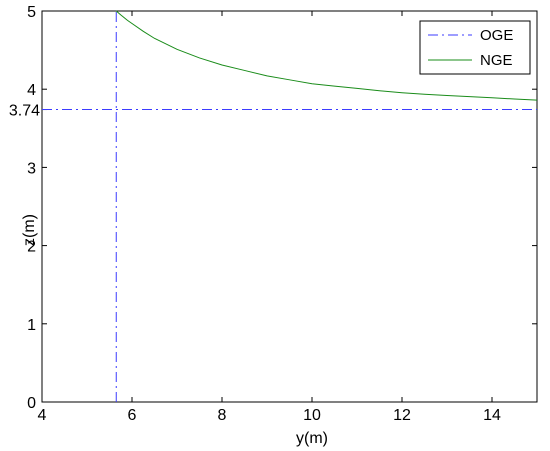 The height and width of the screenshot is (451, 550). Describe the element at coordinates (492, 415) in the screenshot. I see `x-tick-label: 14` at that location.